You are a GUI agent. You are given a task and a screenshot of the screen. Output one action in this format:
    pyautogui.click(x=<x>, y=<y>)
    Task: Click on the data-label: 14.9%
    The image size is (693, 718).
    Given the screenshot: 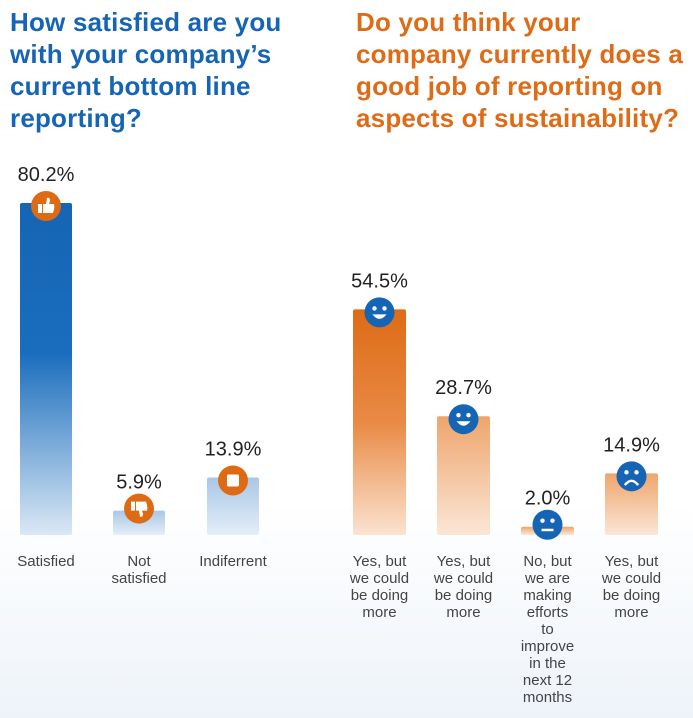 What is the action you would take?
    pyautogui.click(x=631, y=445)
    